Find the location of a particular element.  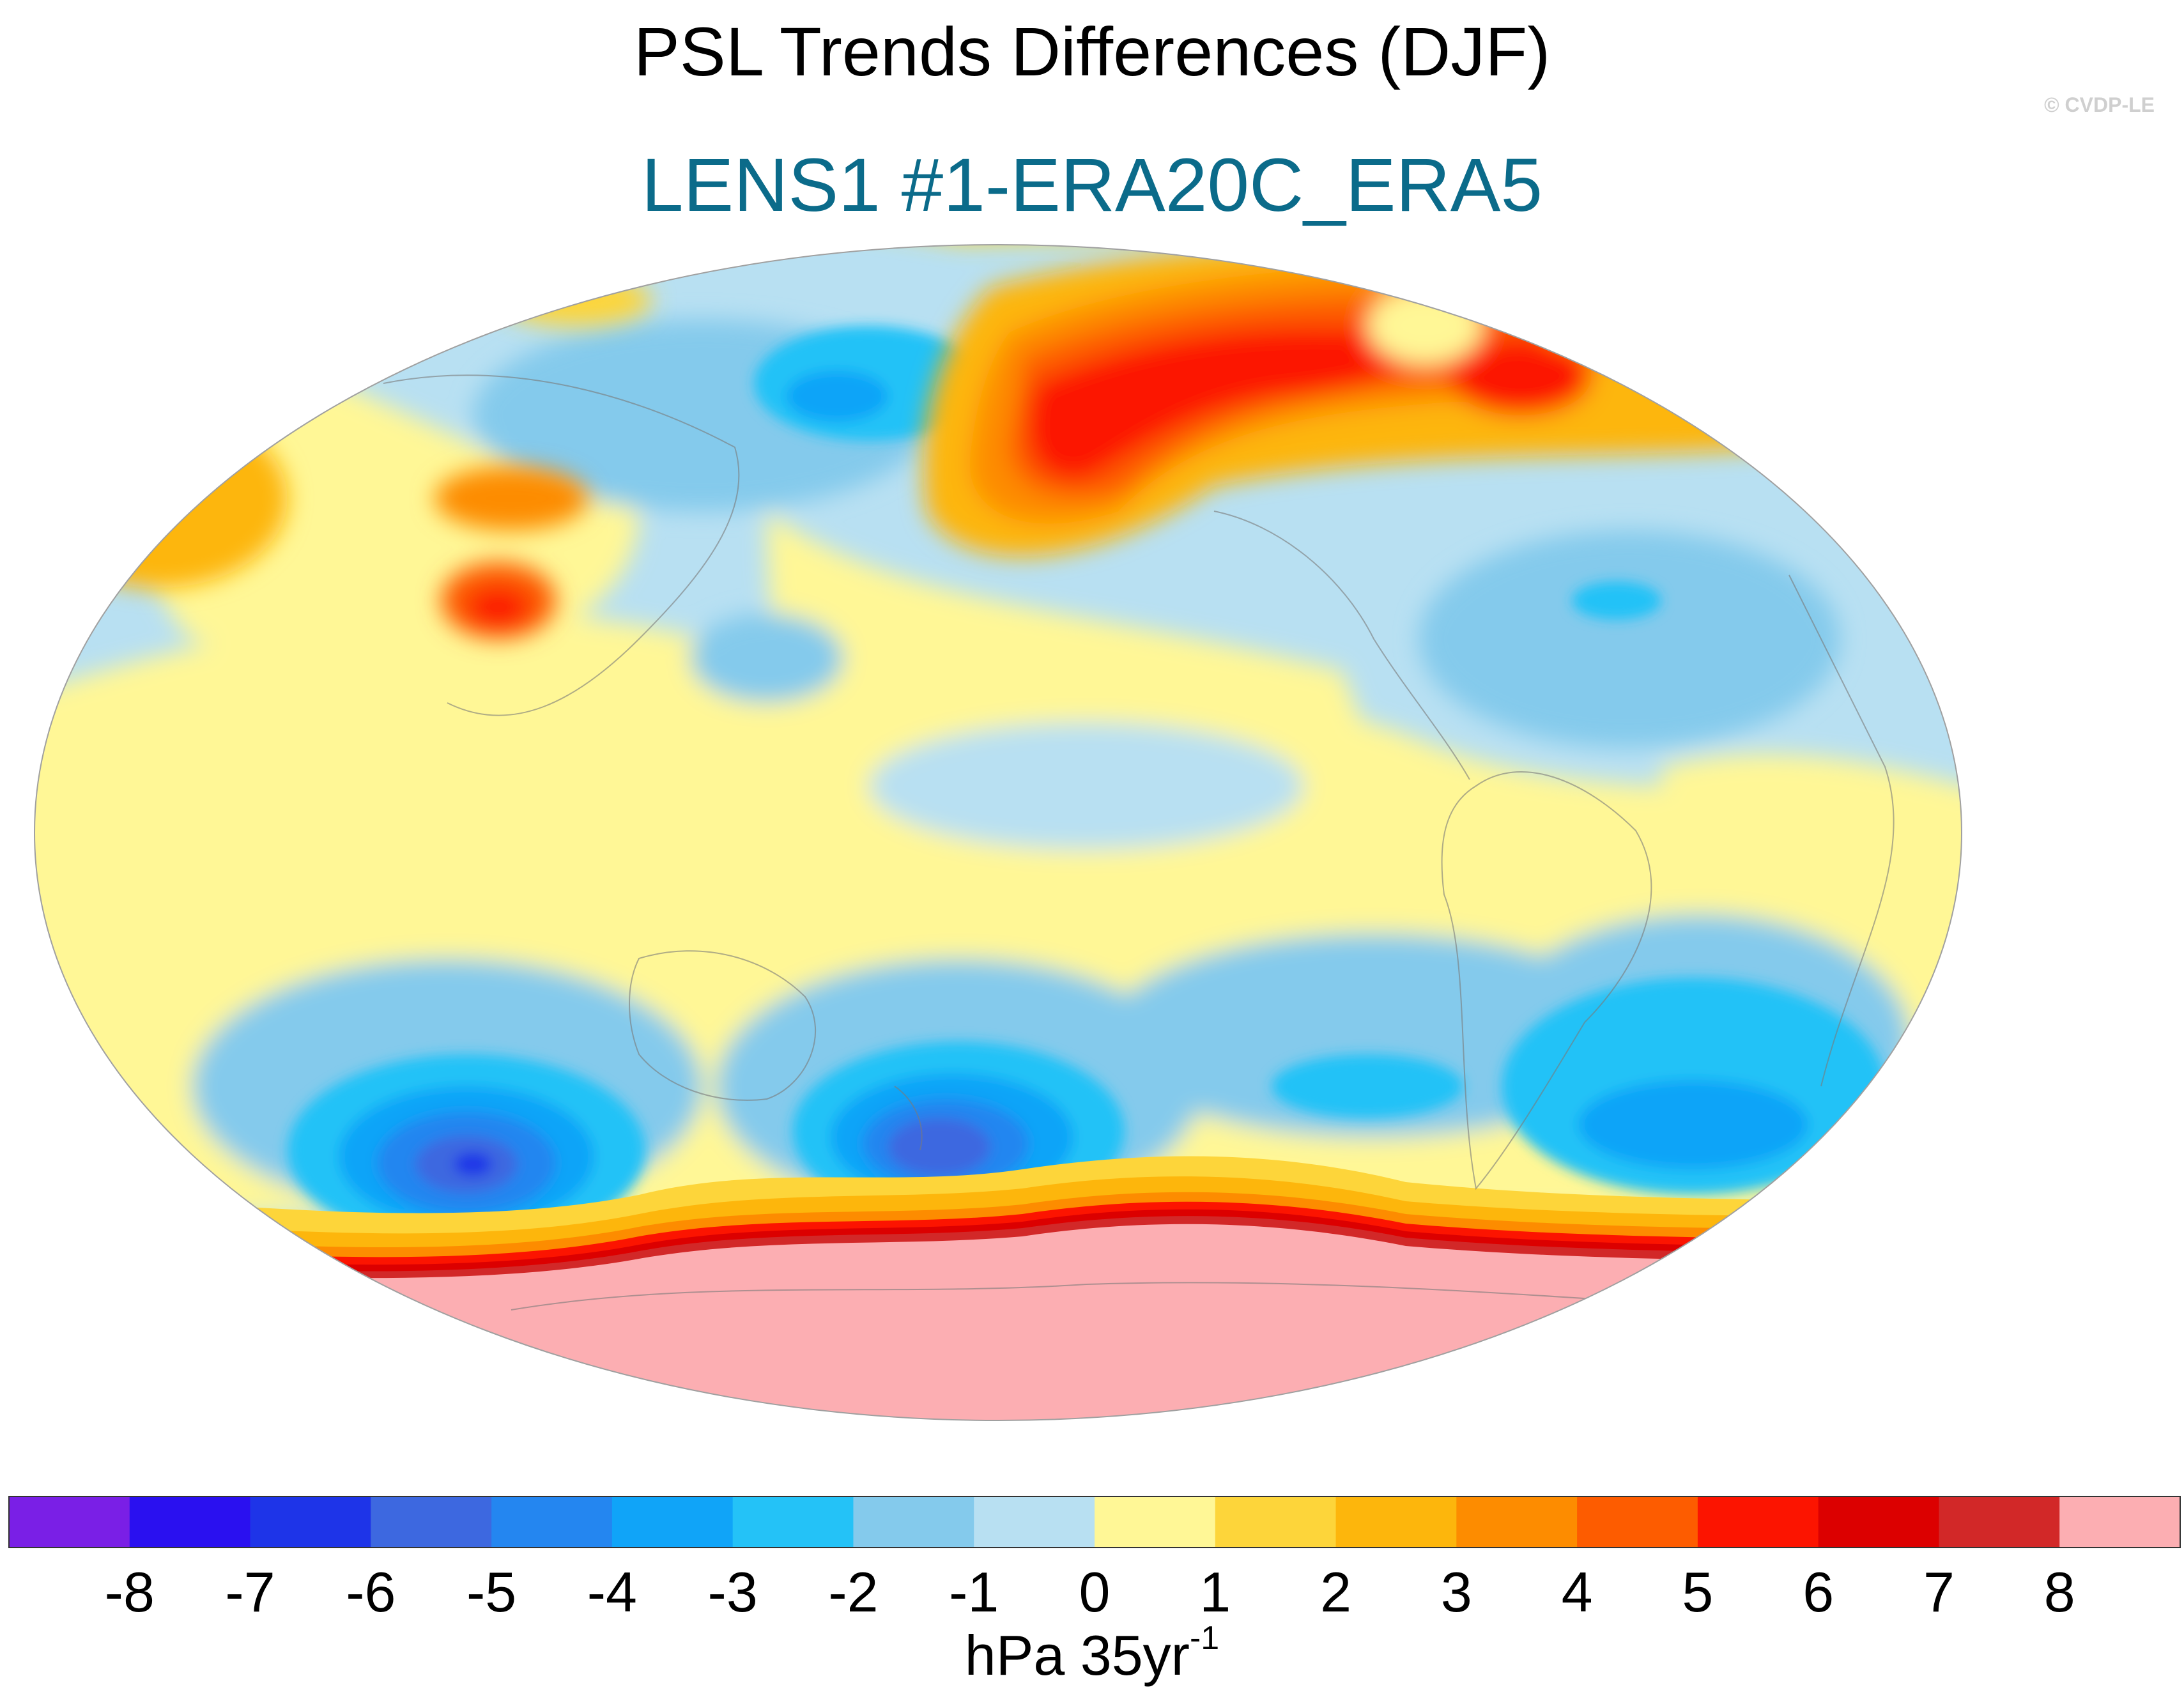

colorbar-tick-label: 0 is located at coordinates (1095, 1592).